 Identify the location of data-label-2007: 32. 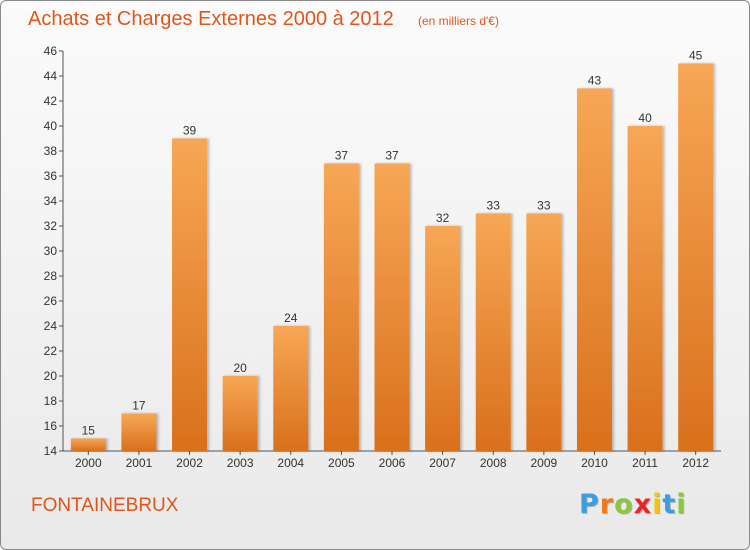
(443, 218).